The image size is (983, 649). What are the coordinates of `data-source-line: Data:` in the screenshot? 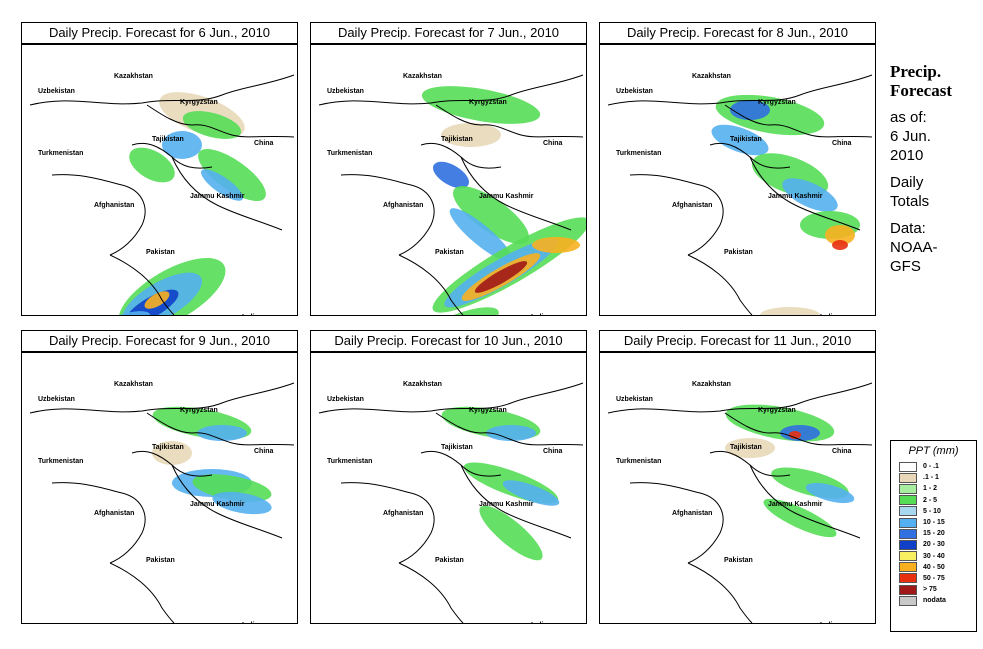 It's located at (908, 228).